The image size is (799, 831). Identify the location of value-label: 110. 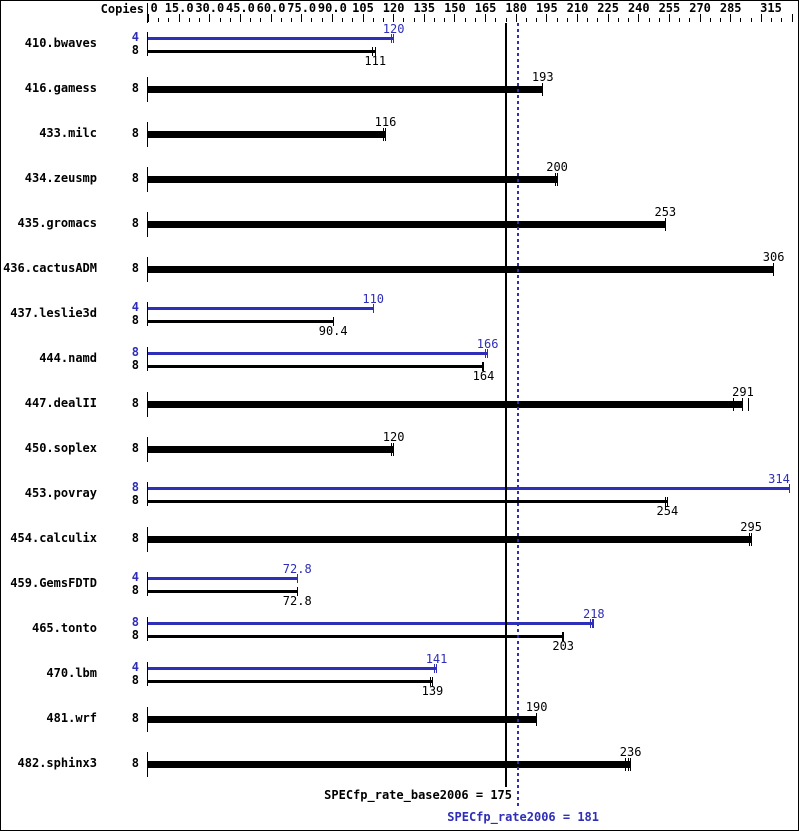
(373, 299).